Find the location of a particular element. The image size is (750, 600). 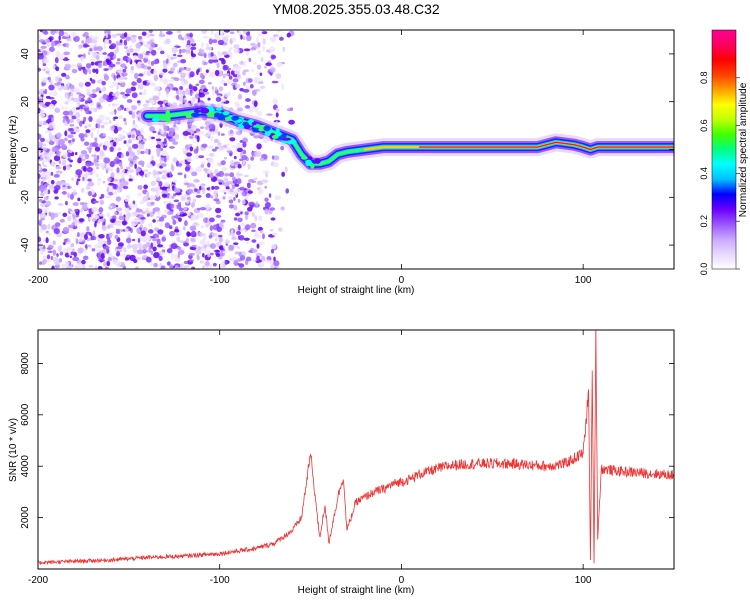

x-tick-label: 100 is located at coordinates (583, 280).